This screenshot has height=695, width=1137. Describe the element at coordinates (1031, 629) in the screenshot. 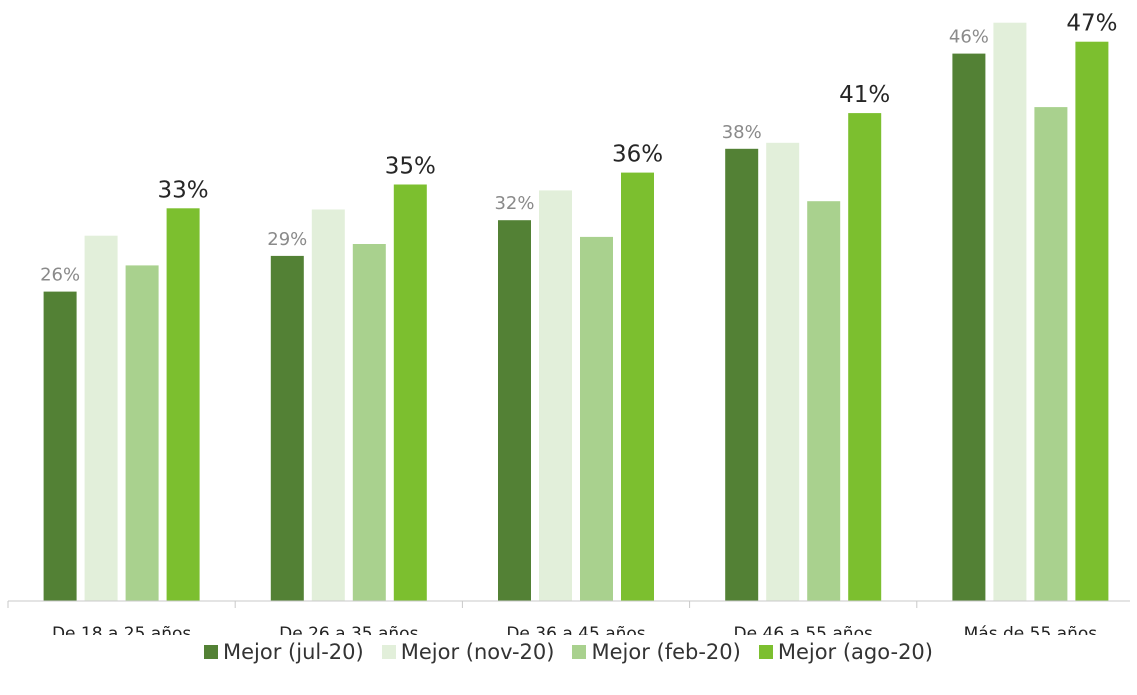

I see `category-label-4: Más de 55 años` at that location.